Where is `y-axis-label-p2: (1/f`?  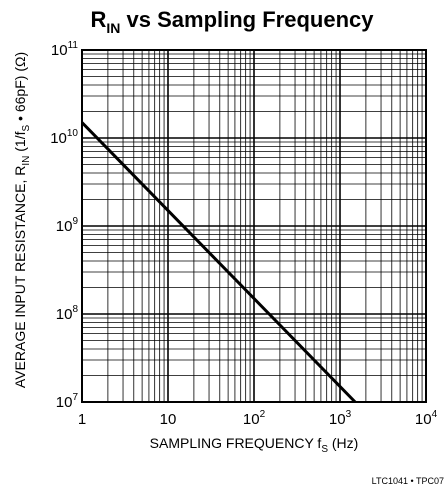
y-axis-label-p2: (1/f is located at coordinates (20, 143).